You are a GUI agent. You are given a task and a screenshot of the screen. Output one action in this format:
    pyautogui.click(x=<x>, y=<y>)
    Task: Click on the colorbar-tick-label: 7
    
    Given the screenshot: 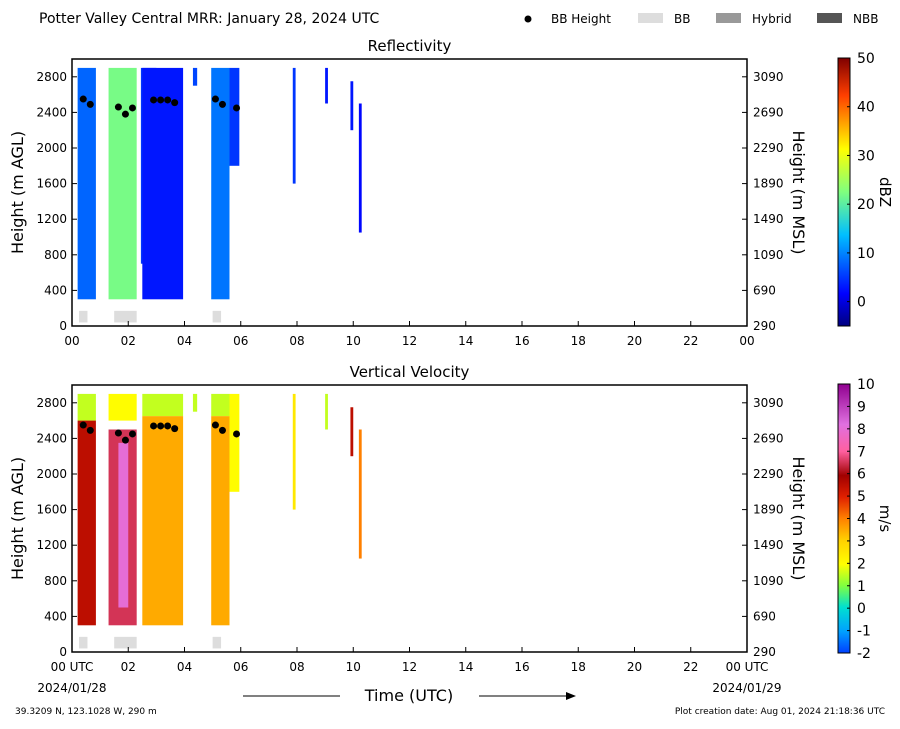 What is the action you would take?
    pyautogui.click(x=861, y=452)
    